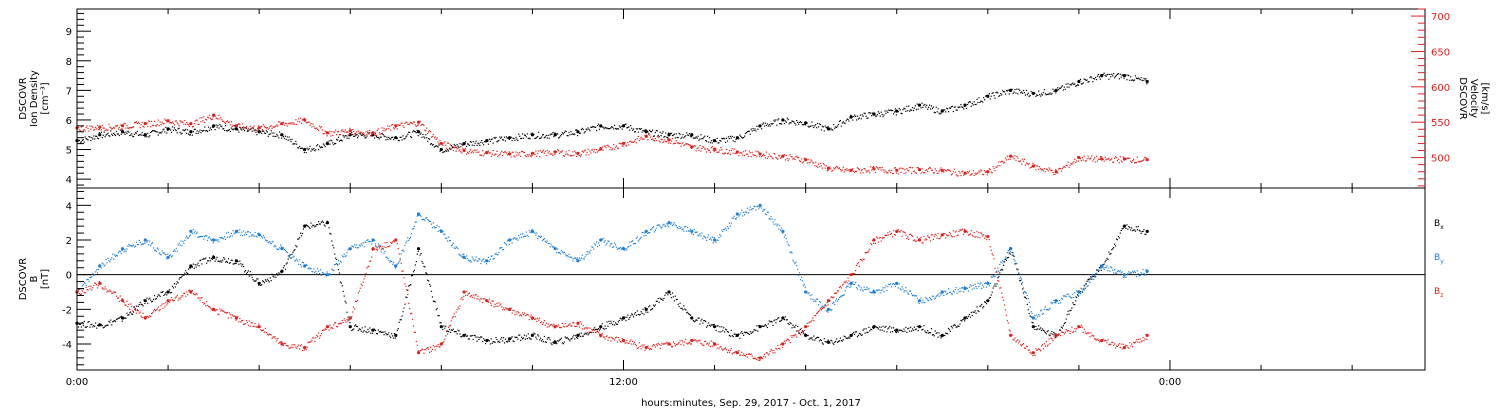 Image resolution: width=1500 pixels, height=410 pixels. What do you see at coordinates (350, 131) in the screenshot?
I see `data-point` at bounding box center [350, 131].